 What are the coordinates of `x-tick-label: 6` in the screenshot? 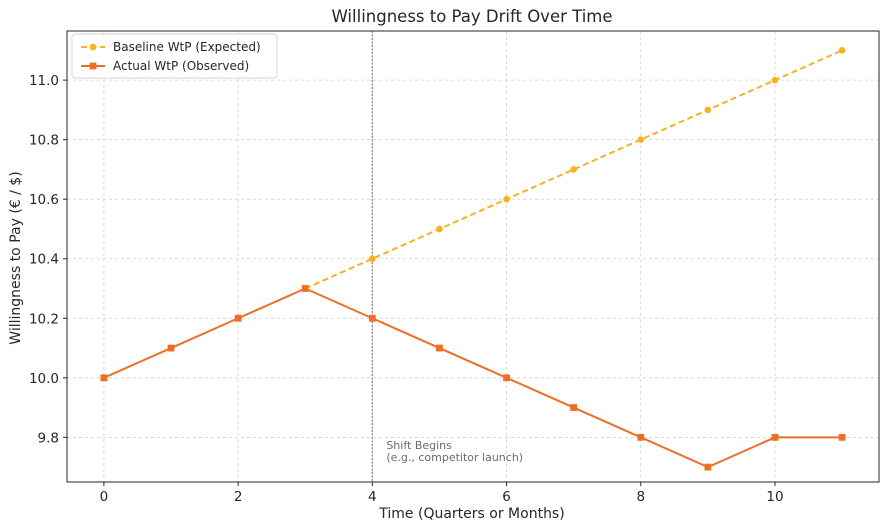 It's located at (506, 497).